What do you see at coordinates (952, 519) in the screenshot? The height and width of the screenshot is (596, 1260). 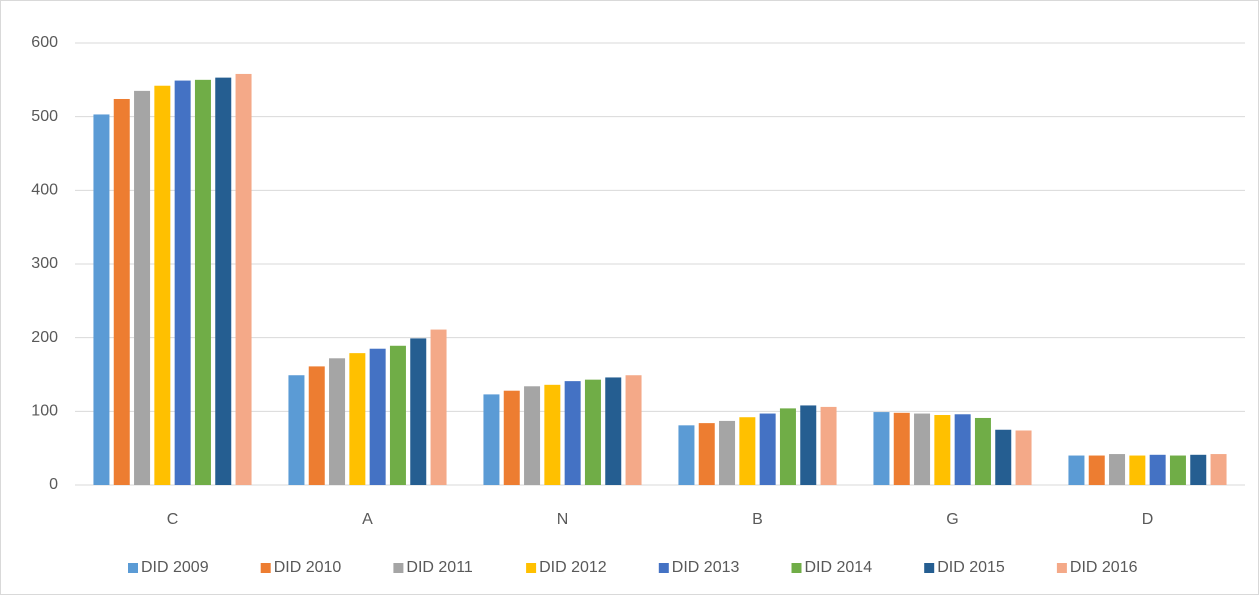 I see `x-tick-label: G` at bounding box center [952, 519].